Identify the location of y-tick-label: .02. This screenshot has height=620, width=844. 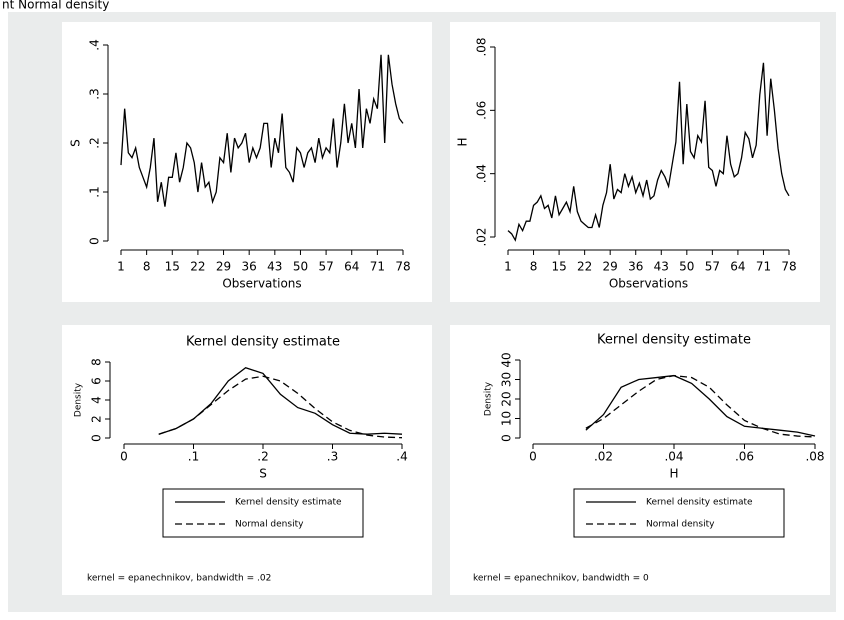
(482, 236).